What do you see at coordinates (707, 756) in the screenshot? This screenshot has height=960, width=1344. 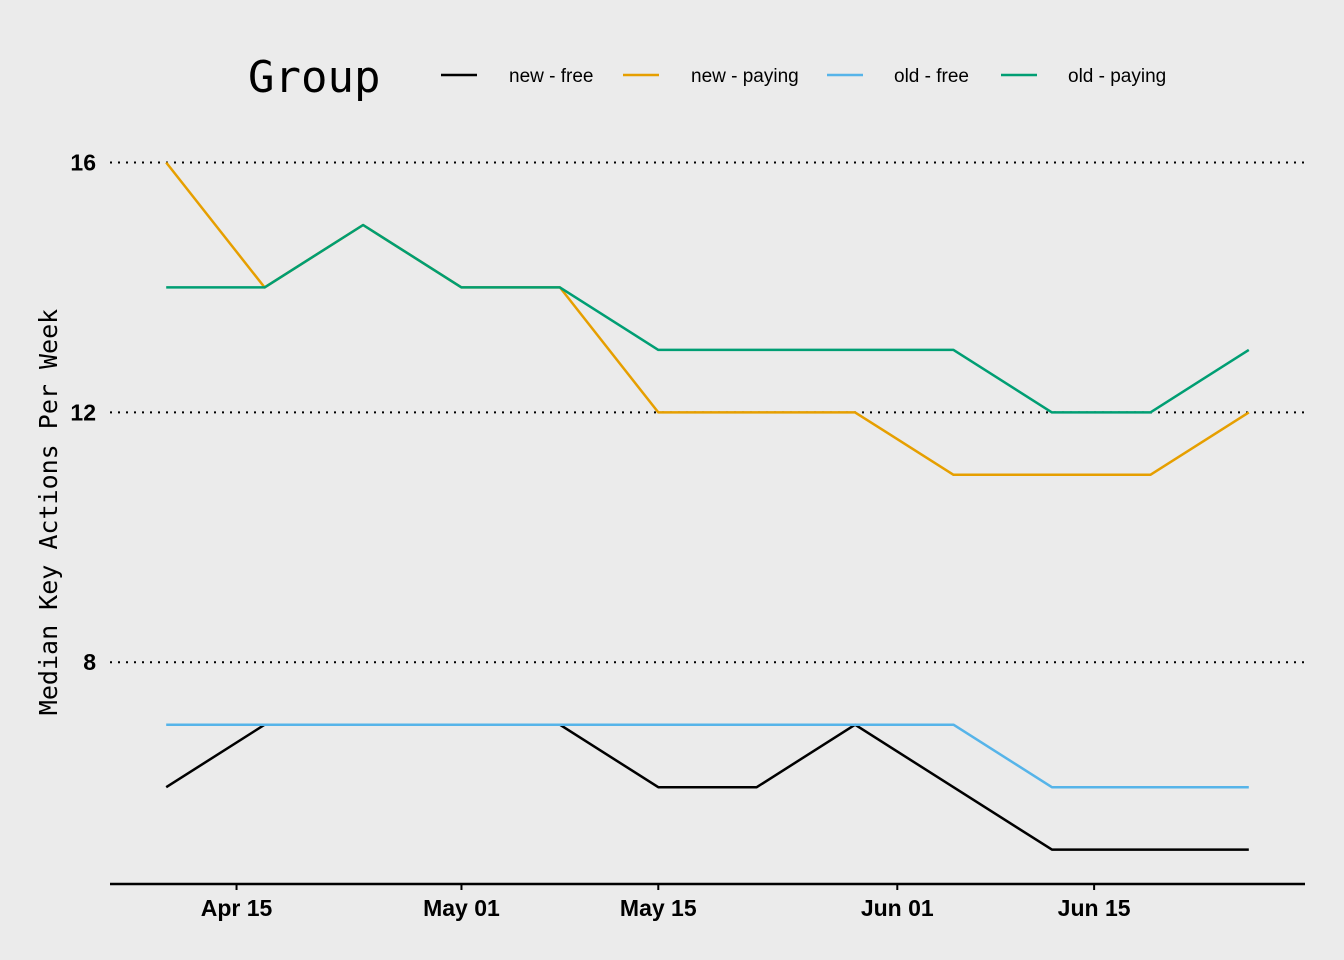 I see `series-line-old-free` at bounding box center [707, 756].